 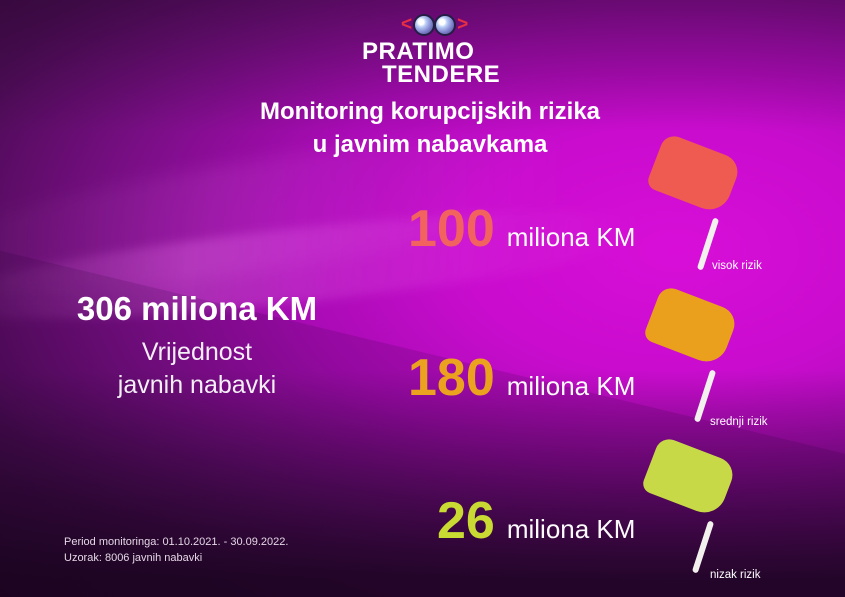 What do you see at coordinates (197, 308) in the screenshot?
I see `total-value: 306 miliona KM` at bounding box center [197, 308].